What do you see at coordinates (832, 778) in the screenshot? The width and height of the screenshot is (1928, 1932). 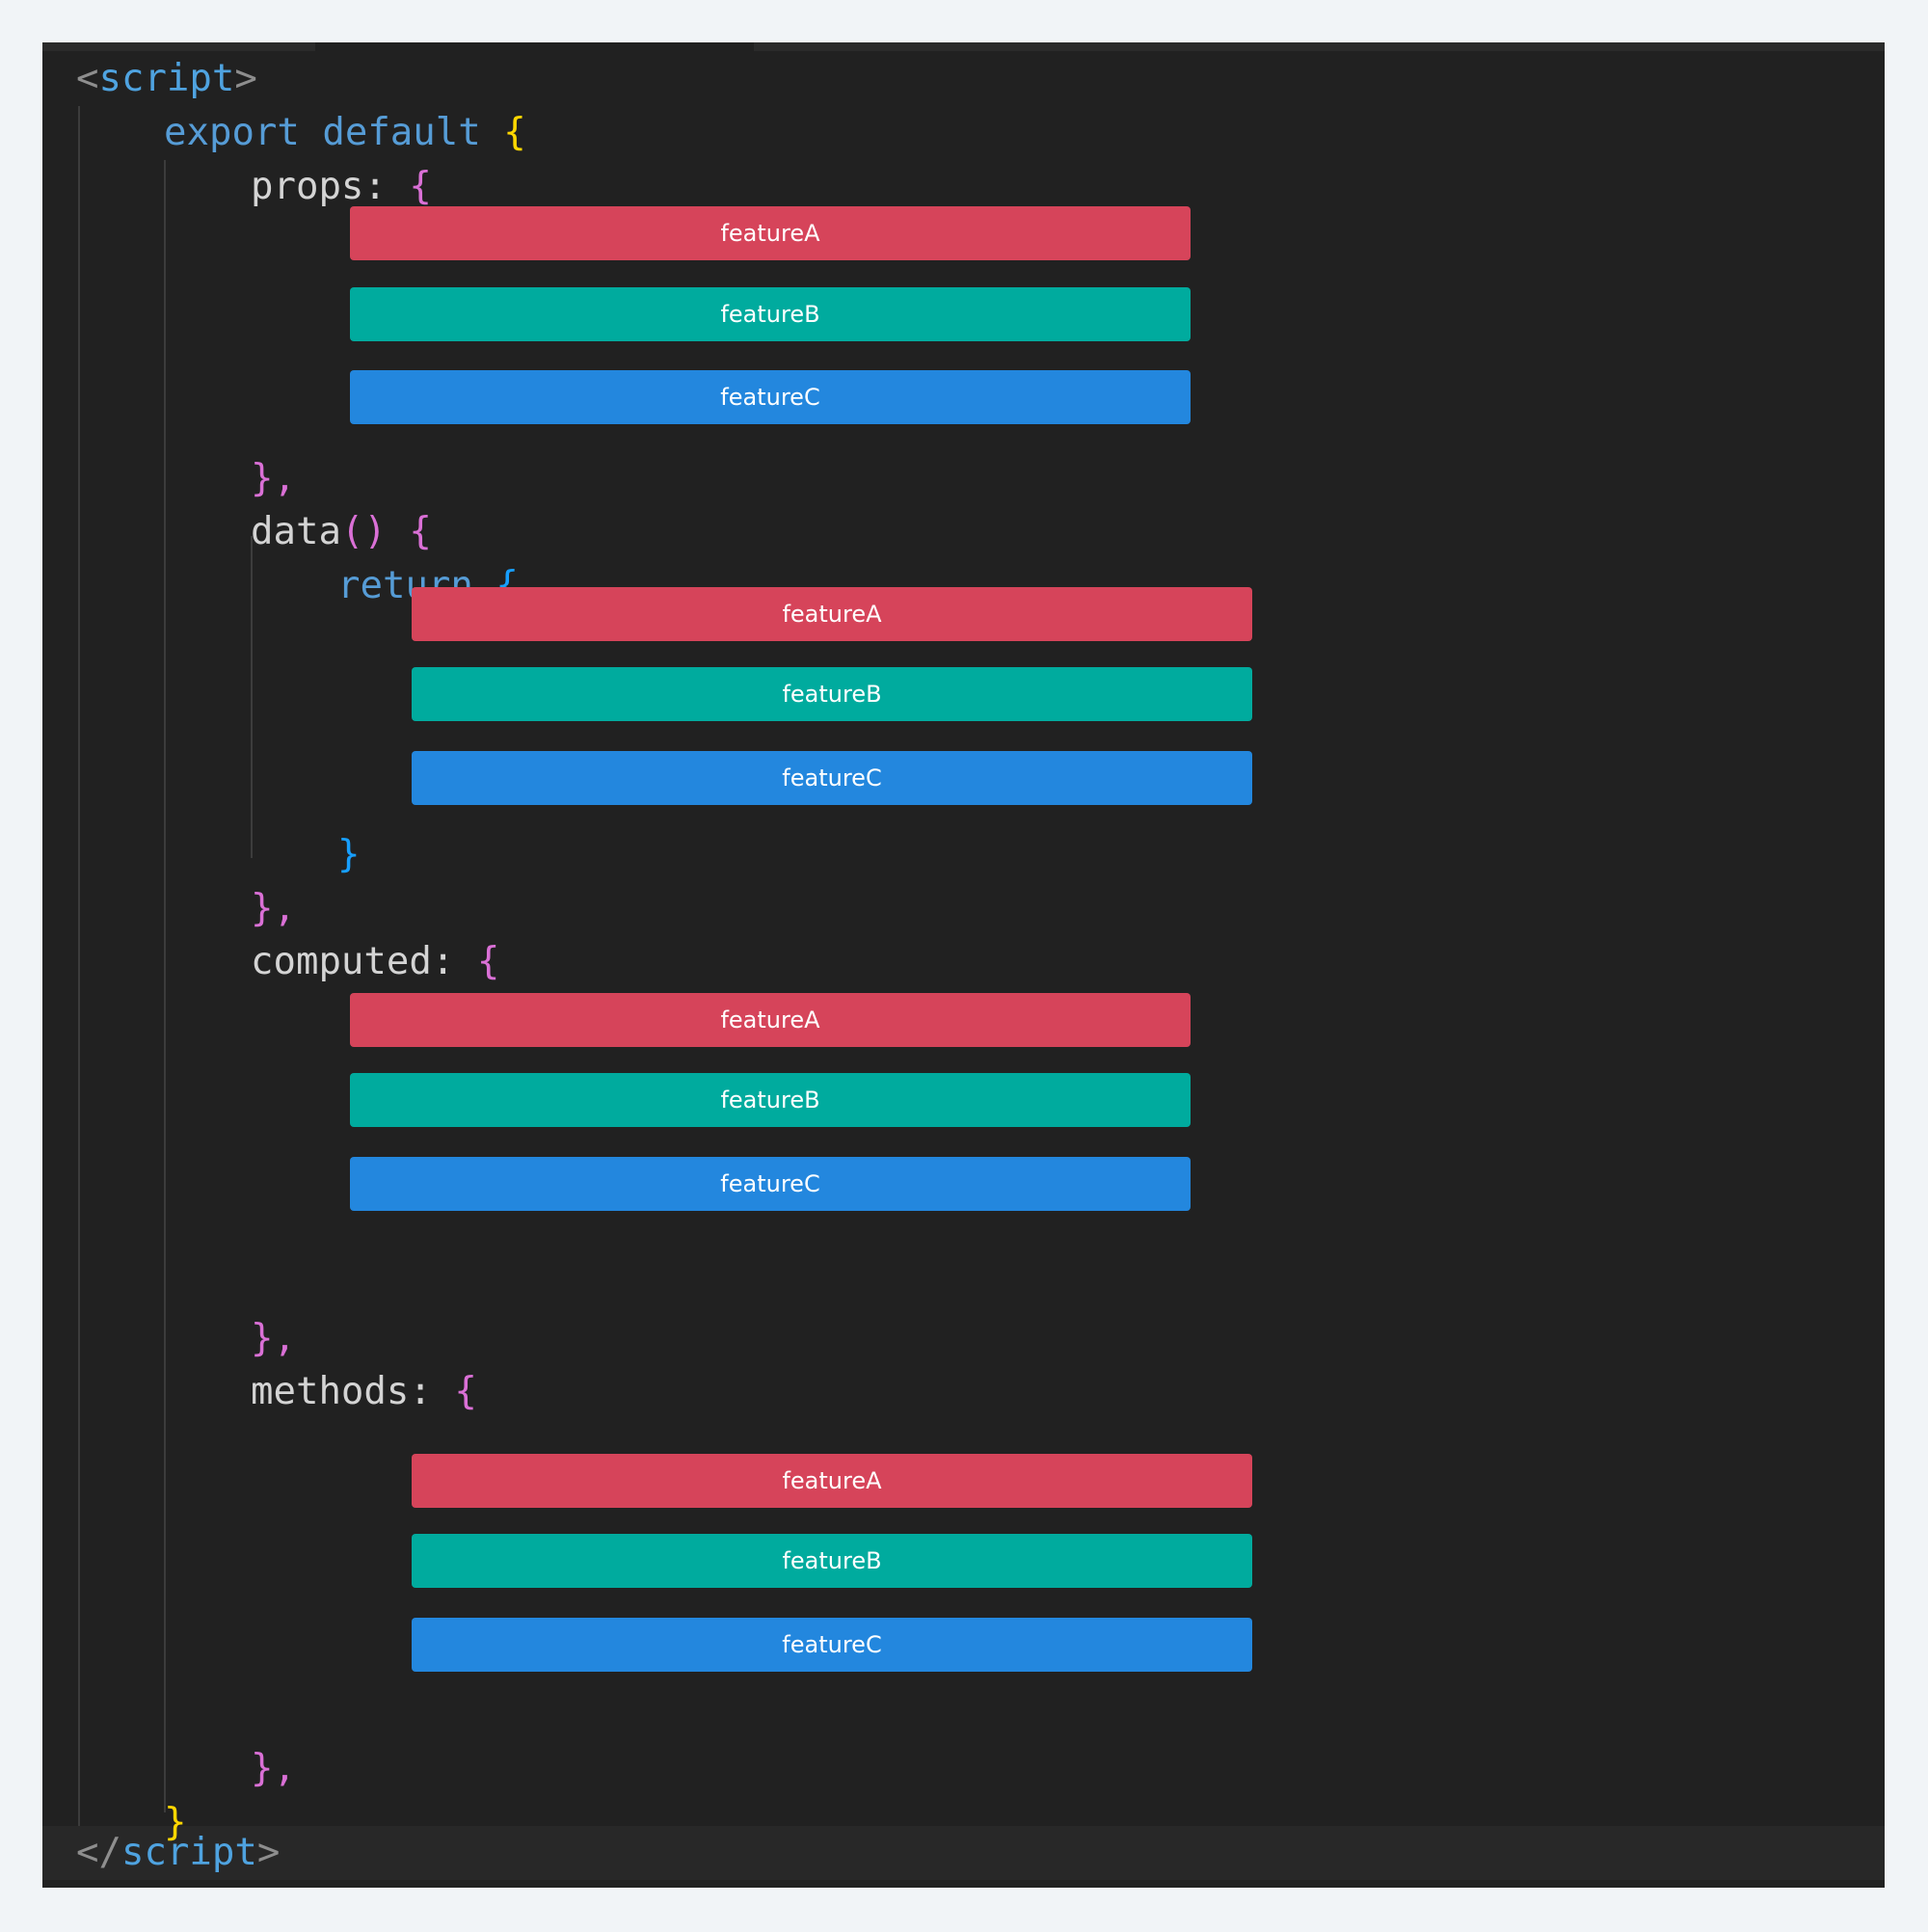 I see `data-feature-c-bar: featureC` at bounding box center [832, 778].